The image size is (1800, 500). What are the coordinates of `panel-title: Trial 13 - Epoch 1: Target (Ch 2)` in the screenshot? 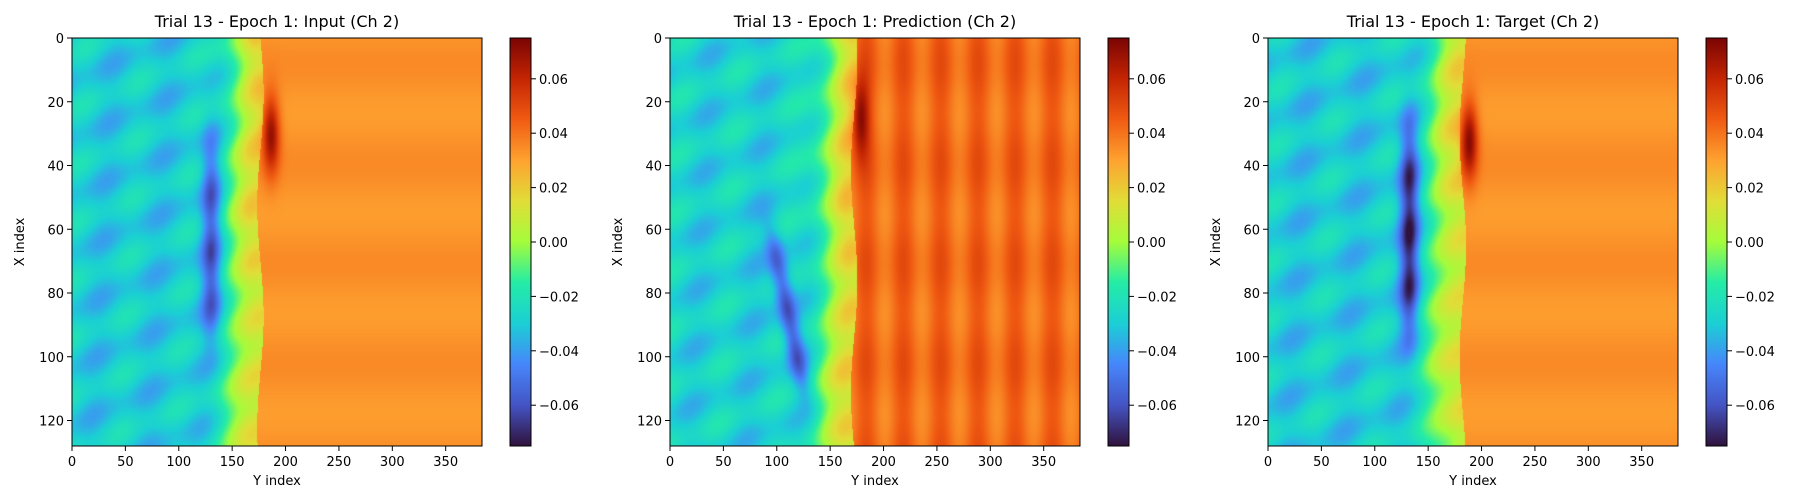 It's located at (1472, 21).